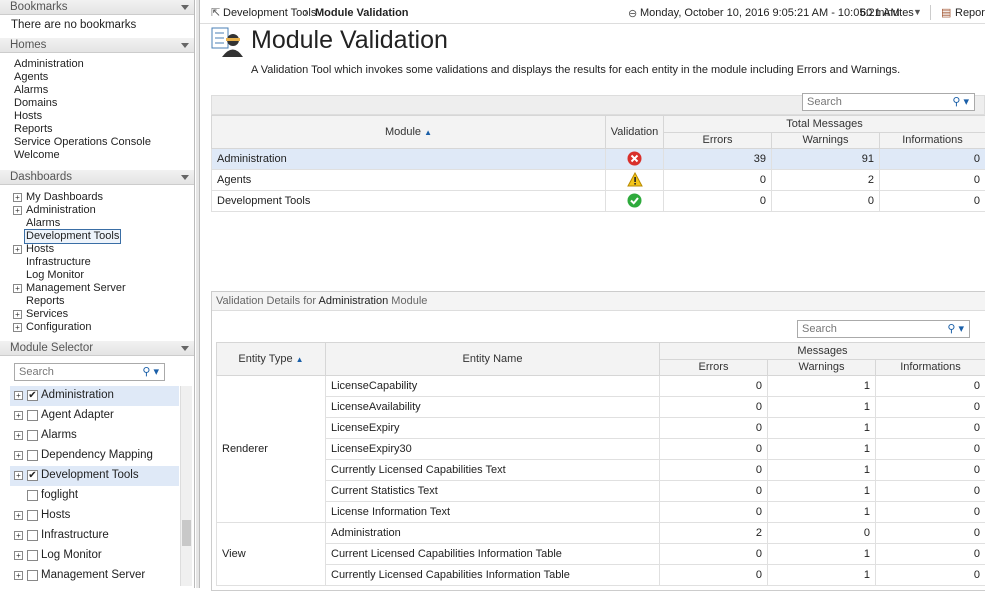 This screenshot has width=985, height=591. Describe the element at coordinates (28, 116) in the screenshot. I see `nav-link: Hosts` at that location.